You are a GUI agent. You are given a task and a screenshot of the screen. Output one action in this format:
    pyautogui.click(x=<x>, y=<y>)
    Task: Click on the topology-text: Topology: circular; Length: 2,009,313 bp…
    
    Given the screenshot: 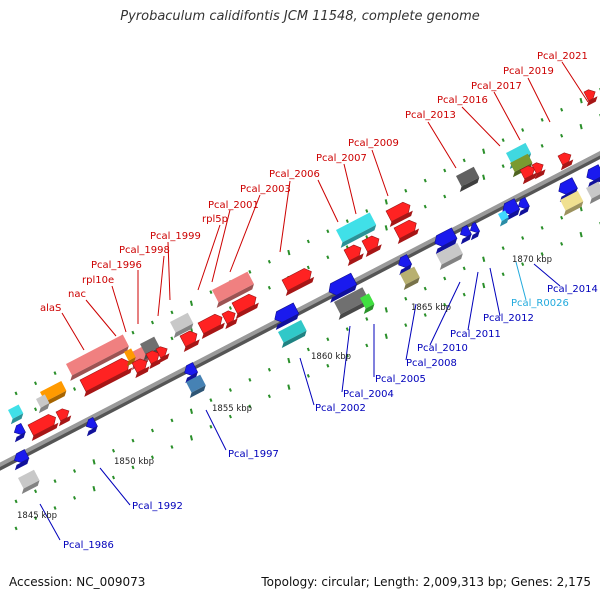 What is the action you would take?
    pyautogui.click(x=426, y=582)
    